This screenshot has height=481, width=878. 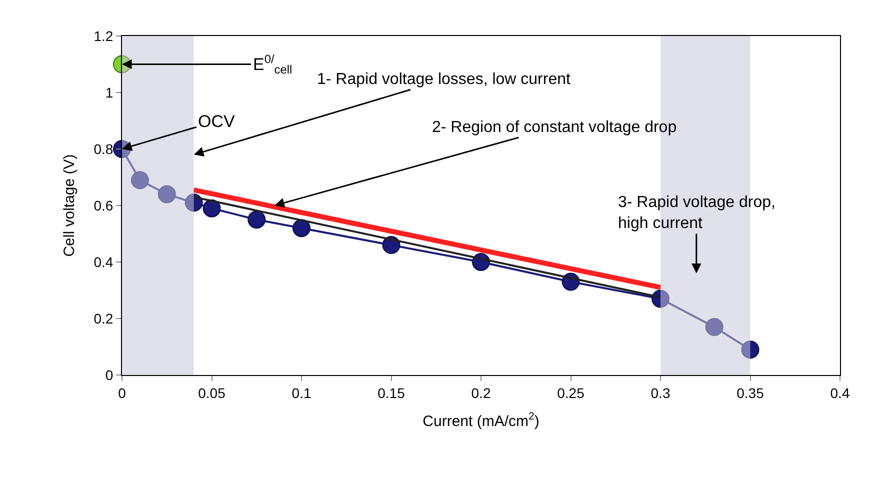 What do you see at coordinates (109, 92) in the screenshot?
I see `y-tick-label: 1` at bounding box center [109, 92].